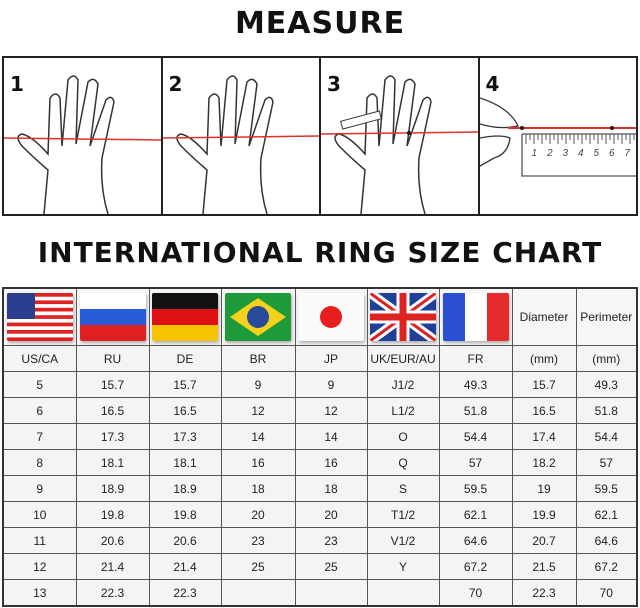 The width and height of the screenshot is (640, 608). I want to click on table-cell: 16.5, so click(112, 410).